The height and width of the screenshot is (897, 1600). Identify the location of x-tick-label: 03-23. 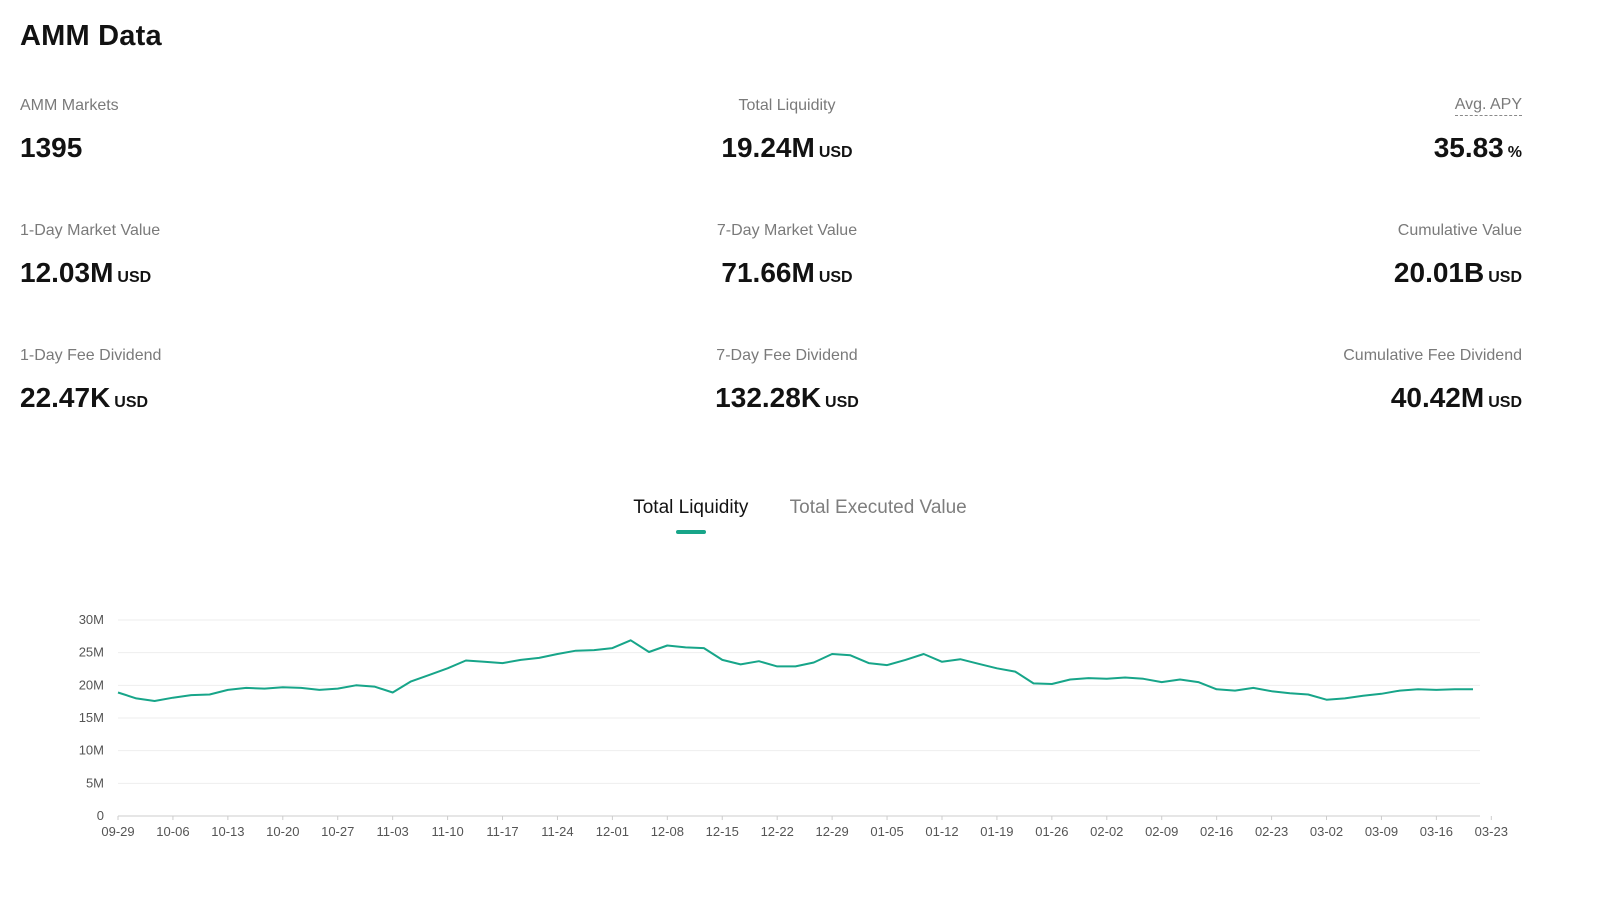
(1491, 831).